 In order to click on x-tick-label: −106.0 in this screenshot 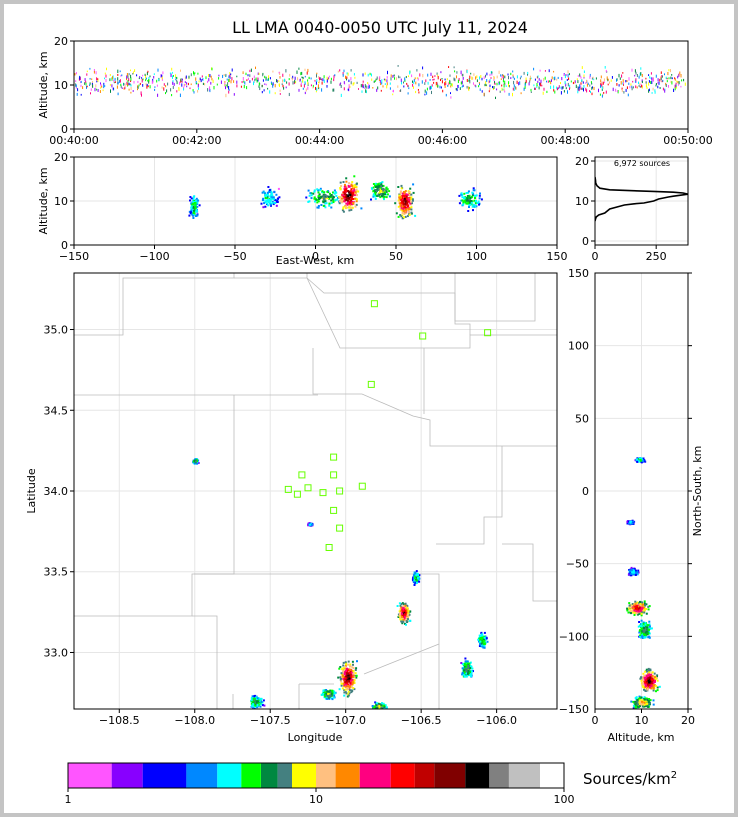, I will do `click(496, 720)`.